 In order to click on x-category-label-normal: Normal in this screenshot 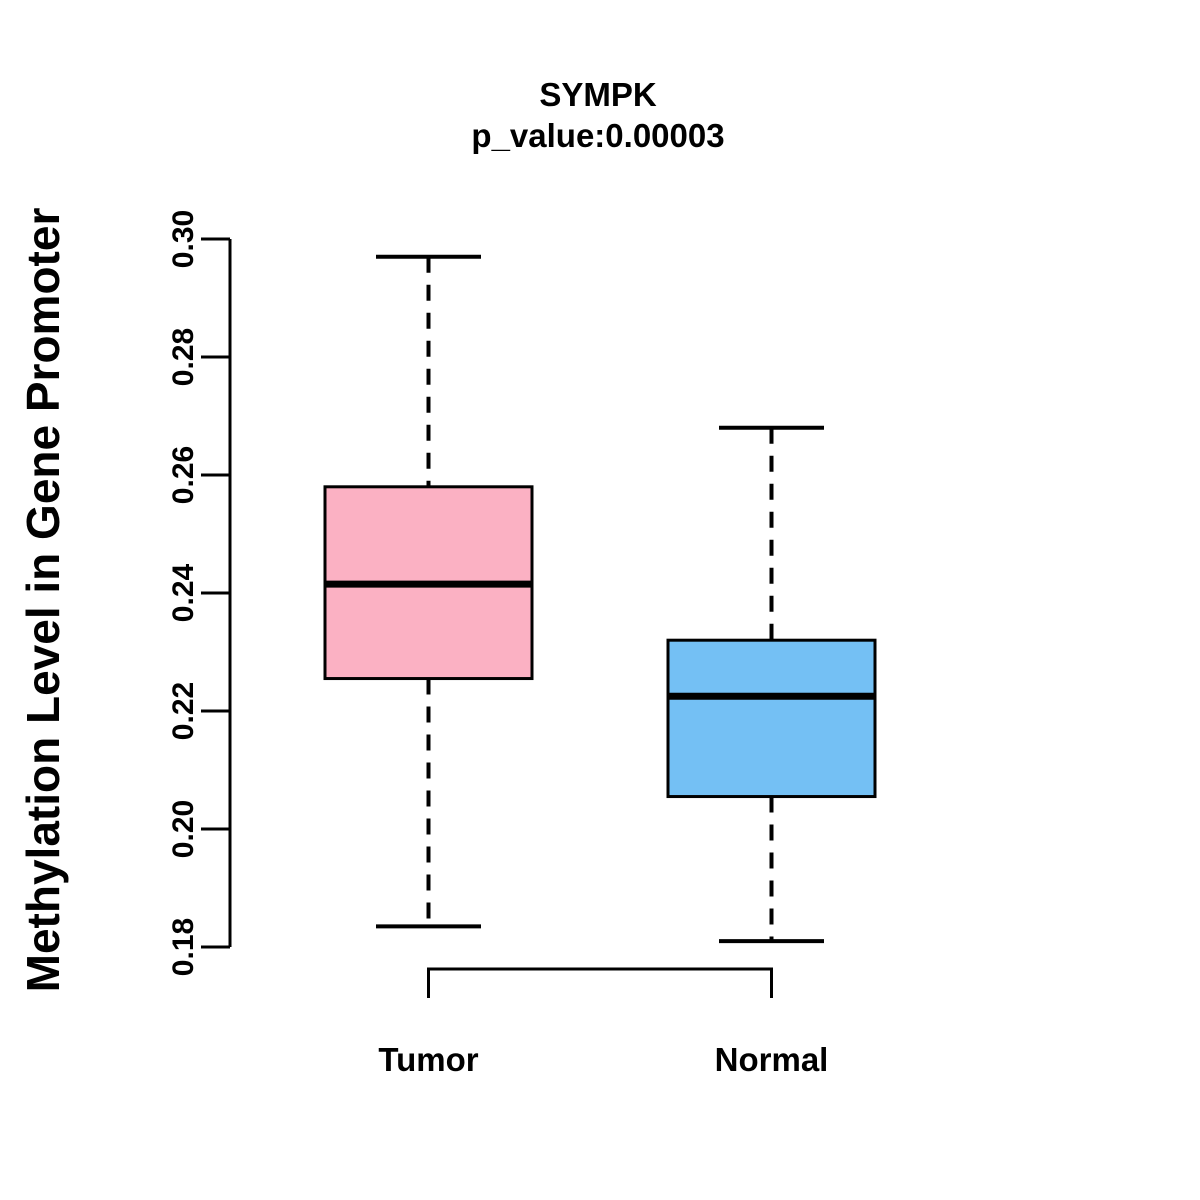, I will do `click(772, 1059)`.